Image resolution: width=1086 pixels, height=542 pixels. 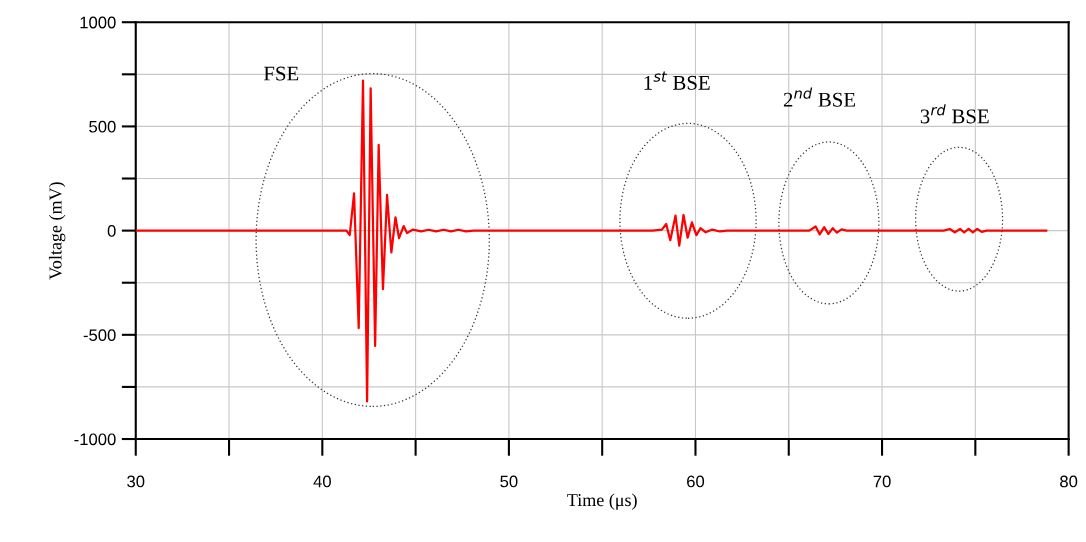 What do you see at coordinates (602, 501) in the screenshot?
I see `x-axis-title: Time (μs)` at bounding box center [602, 501].